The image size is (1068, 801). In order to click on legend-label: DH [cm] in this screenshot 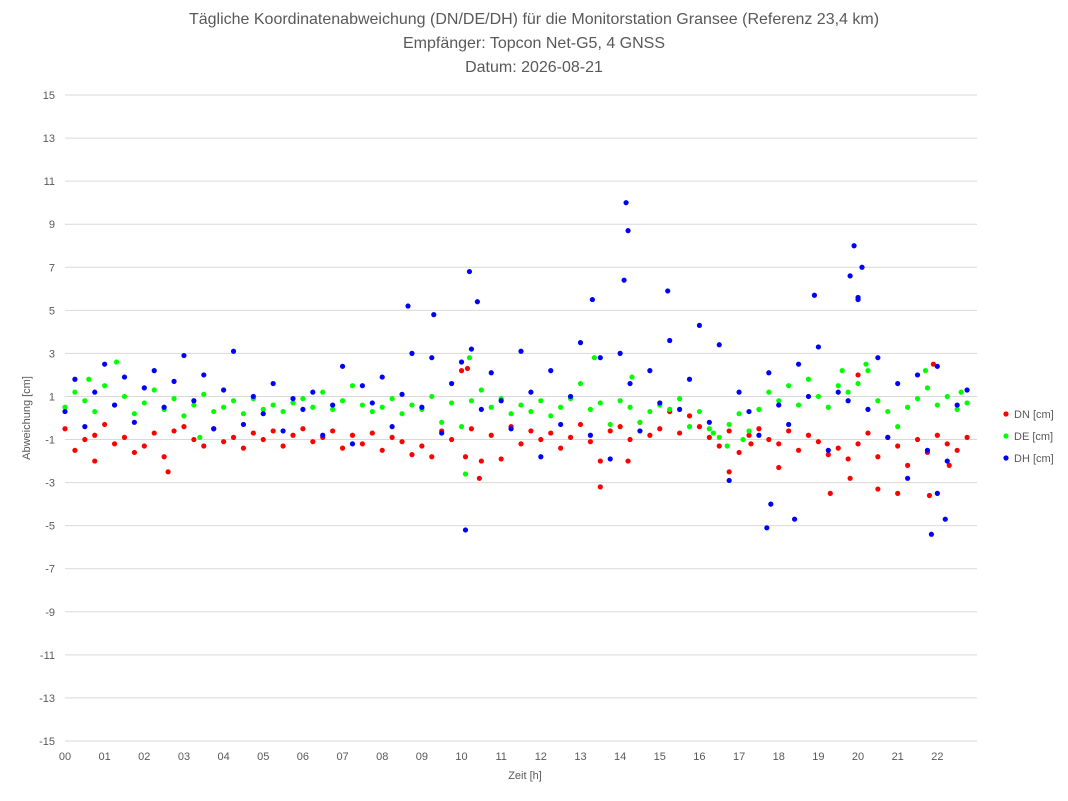, I will do `click(1034, 459)`.